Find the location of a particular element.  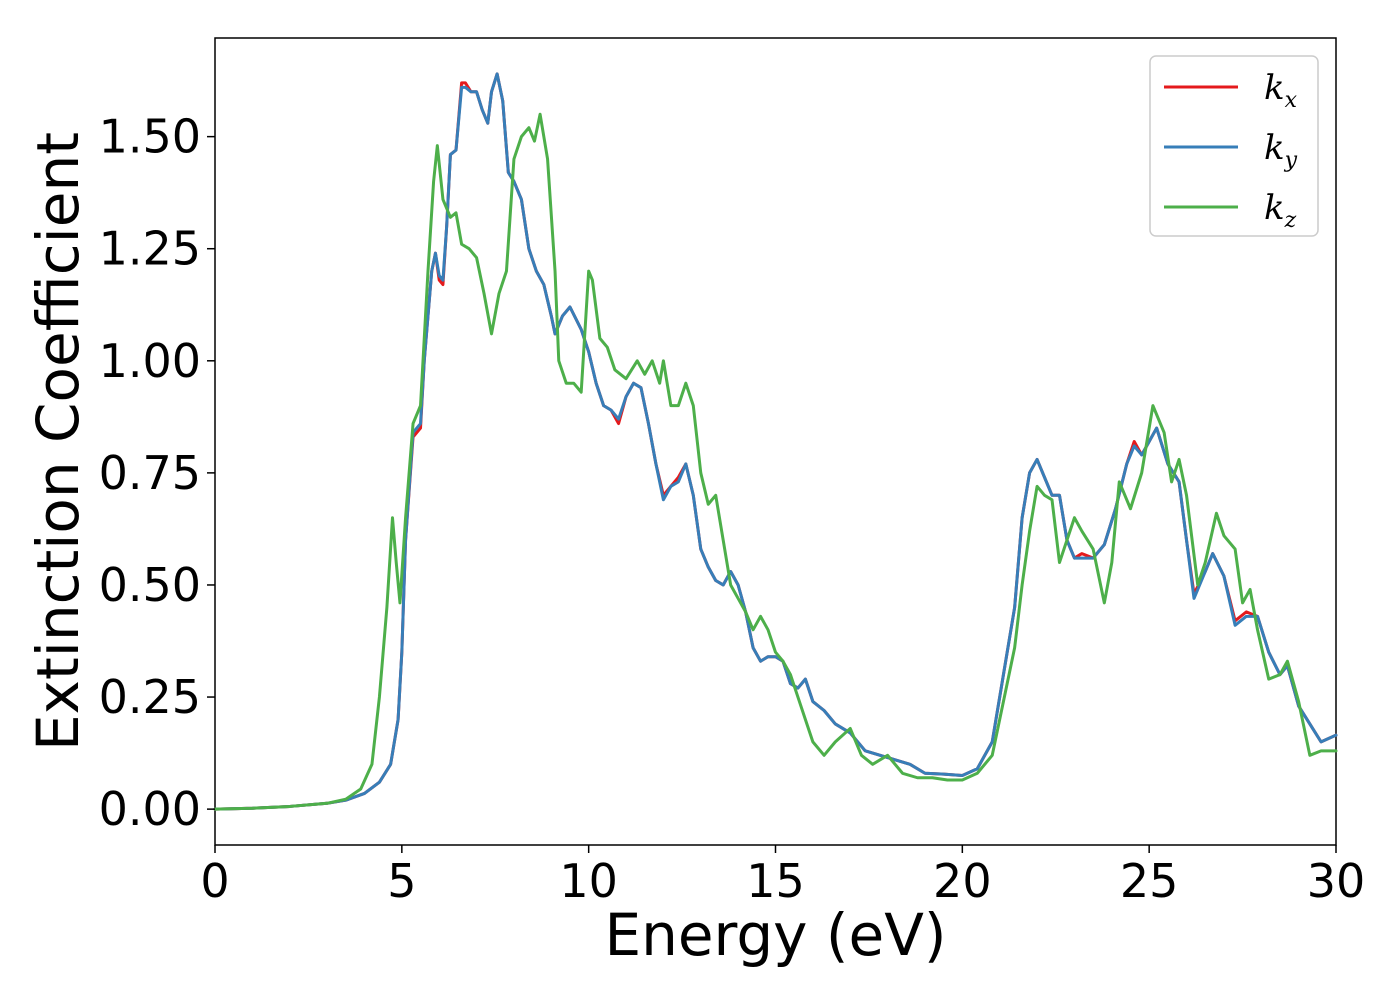

legend-label-z: kz is located at coordinates (1280, 210).